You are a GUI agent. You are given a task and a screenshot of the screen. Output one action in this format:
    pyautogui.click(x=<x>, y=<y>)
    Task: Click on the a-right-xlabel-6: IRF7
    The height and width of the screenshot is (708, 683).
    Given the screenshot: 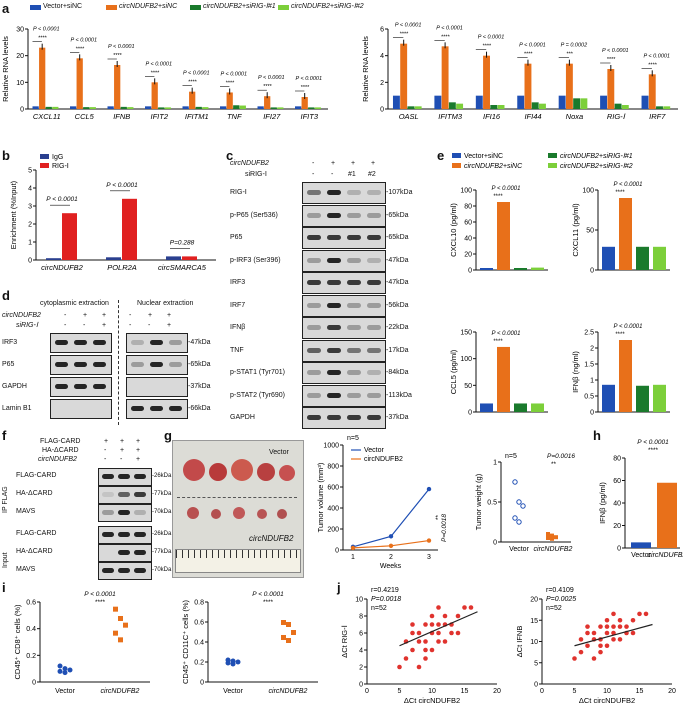 What is the action you would take?
    pyautogui.click(x=657, y=116)
    